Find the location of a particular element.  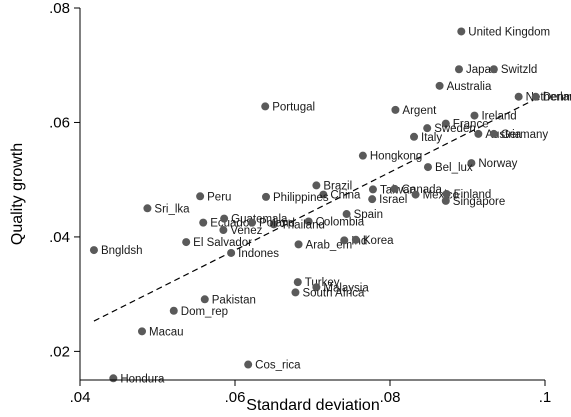

data-point-label: Poland is located at coordinates (277, 224).